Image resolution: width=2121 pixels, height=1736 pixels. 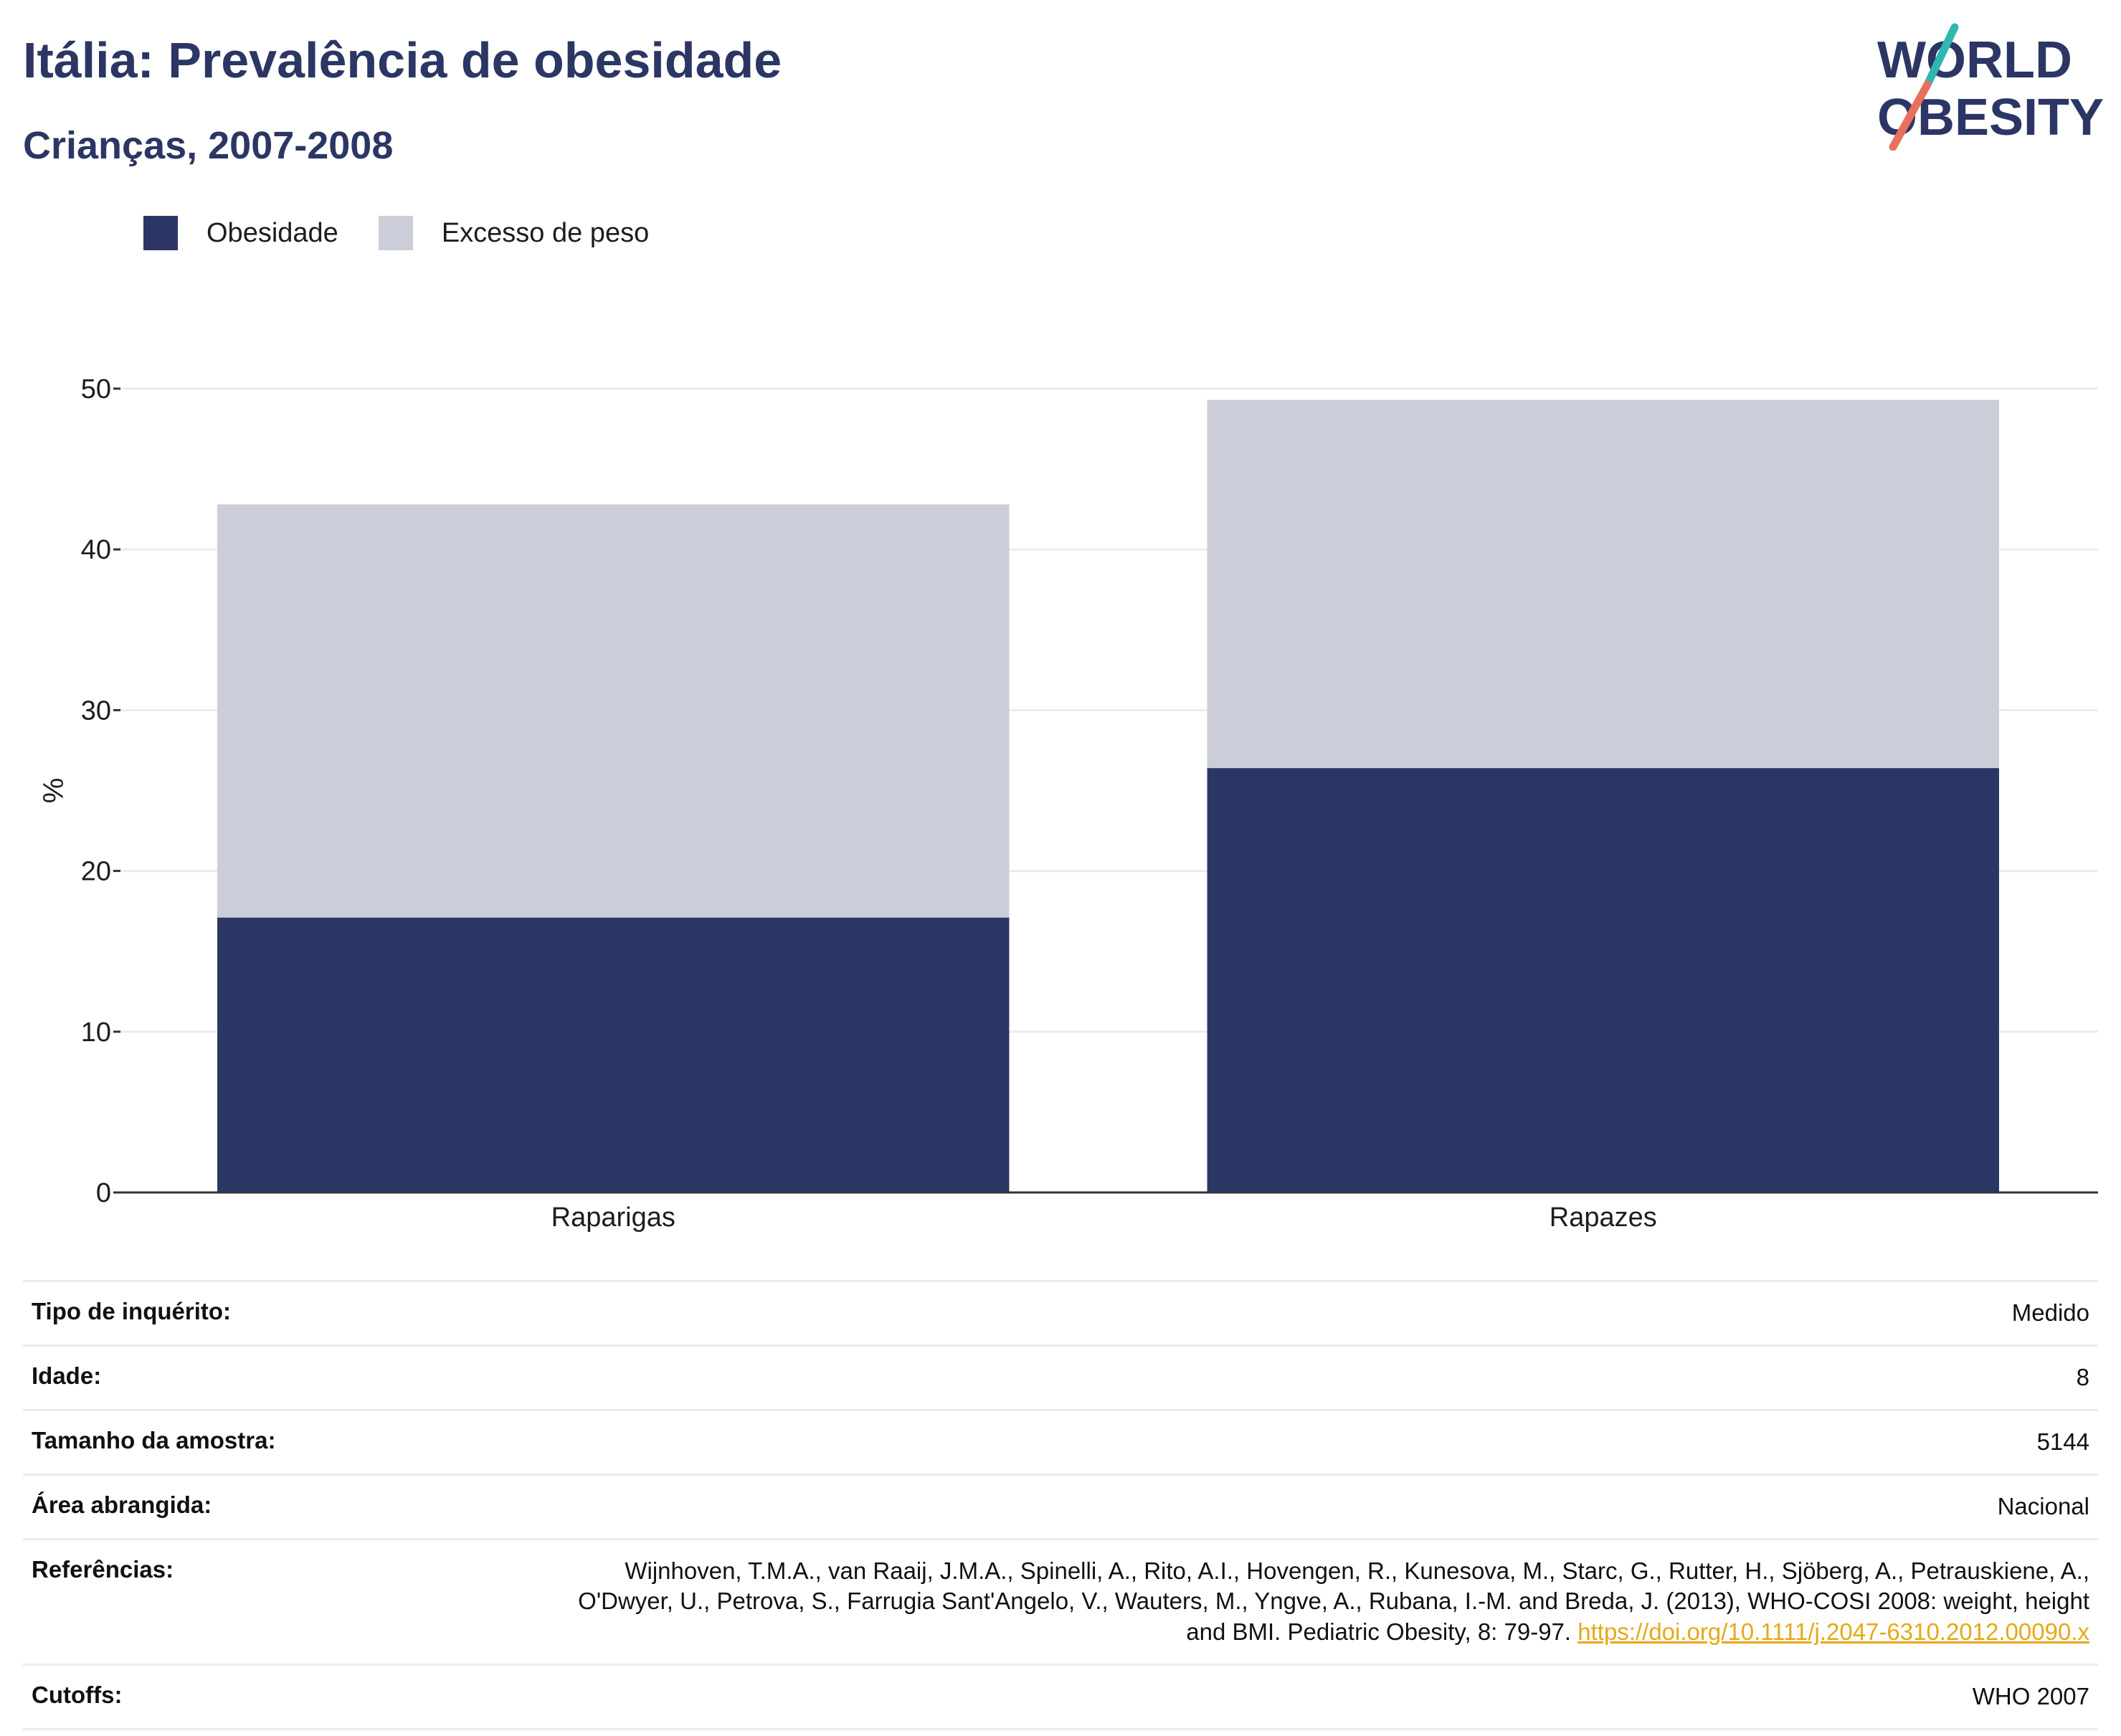 I want to click on legend-swatch-obesidade, so click(x=160, y=233).